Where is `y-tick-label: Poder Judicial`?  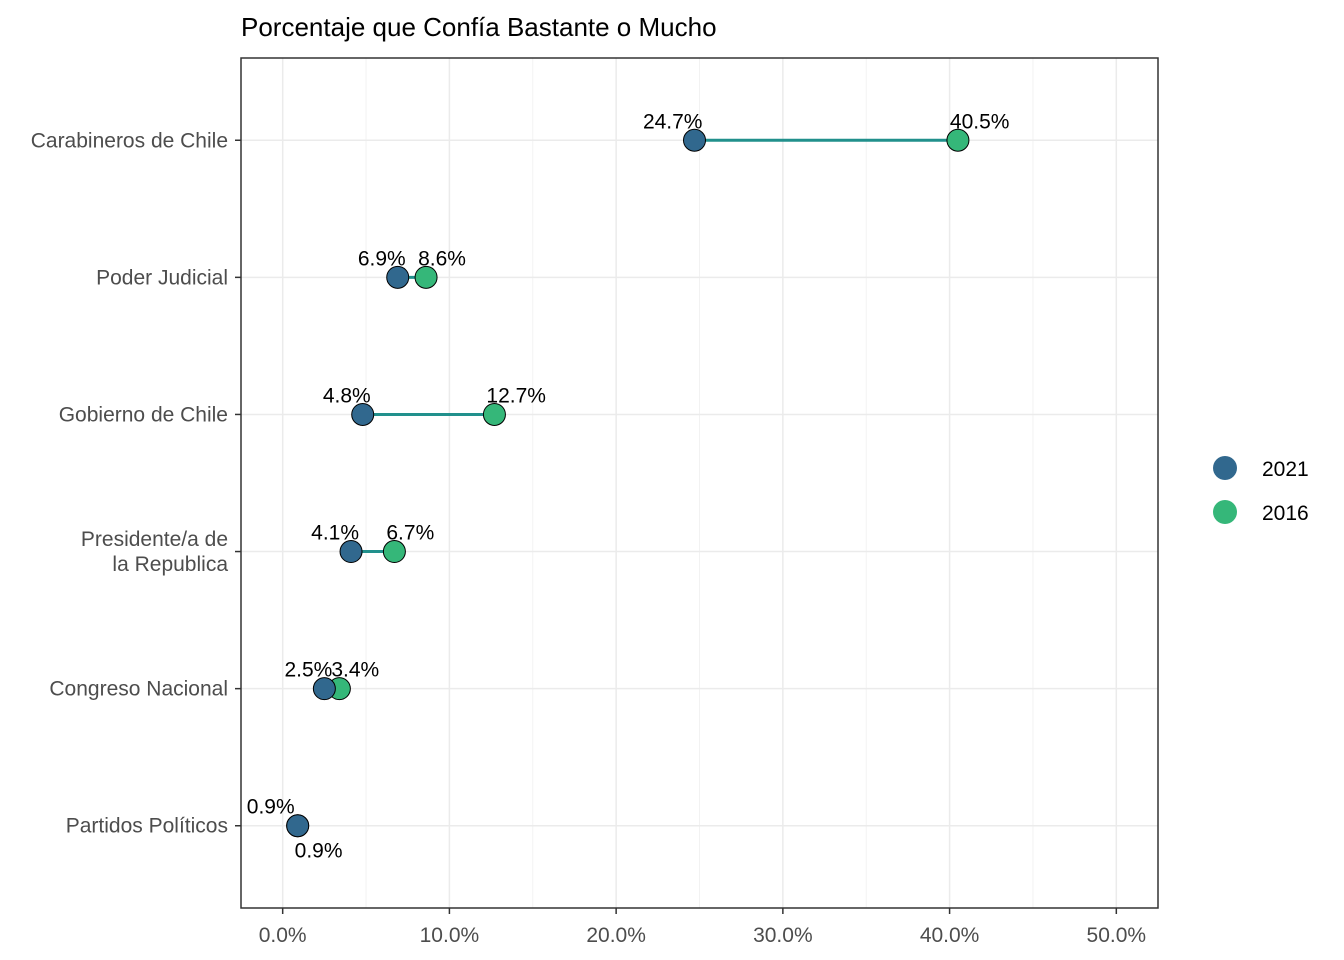
y-tick-label: Poder Judicial is located at coordinates (162, 277).